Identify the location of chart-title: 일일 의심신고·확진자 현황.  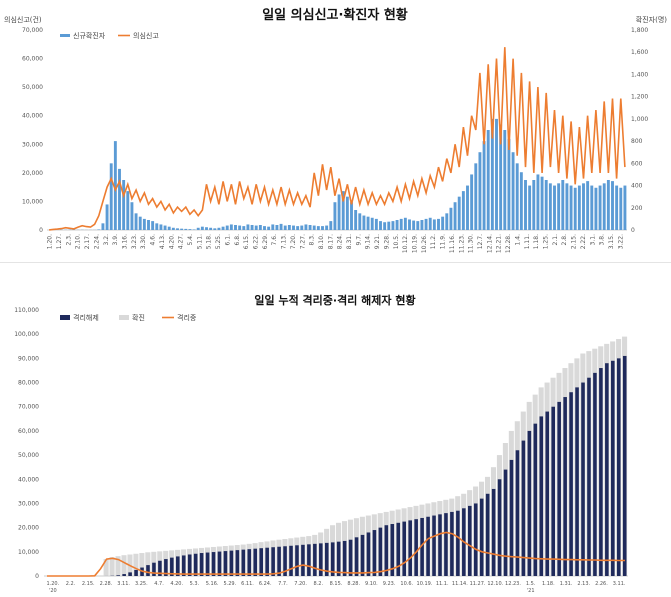
(335, 15).